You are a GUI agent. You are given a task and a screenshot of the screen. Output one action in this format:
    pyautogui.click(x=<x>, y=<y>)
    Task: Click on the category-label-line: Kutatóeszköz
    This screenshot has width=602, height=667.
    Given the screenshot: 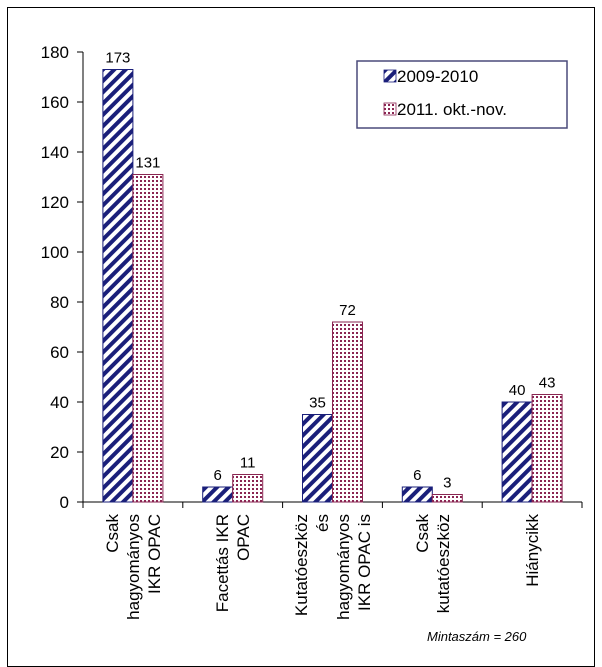 What is the action you would take?
    pyautogui.click(x=301, y=565)
    